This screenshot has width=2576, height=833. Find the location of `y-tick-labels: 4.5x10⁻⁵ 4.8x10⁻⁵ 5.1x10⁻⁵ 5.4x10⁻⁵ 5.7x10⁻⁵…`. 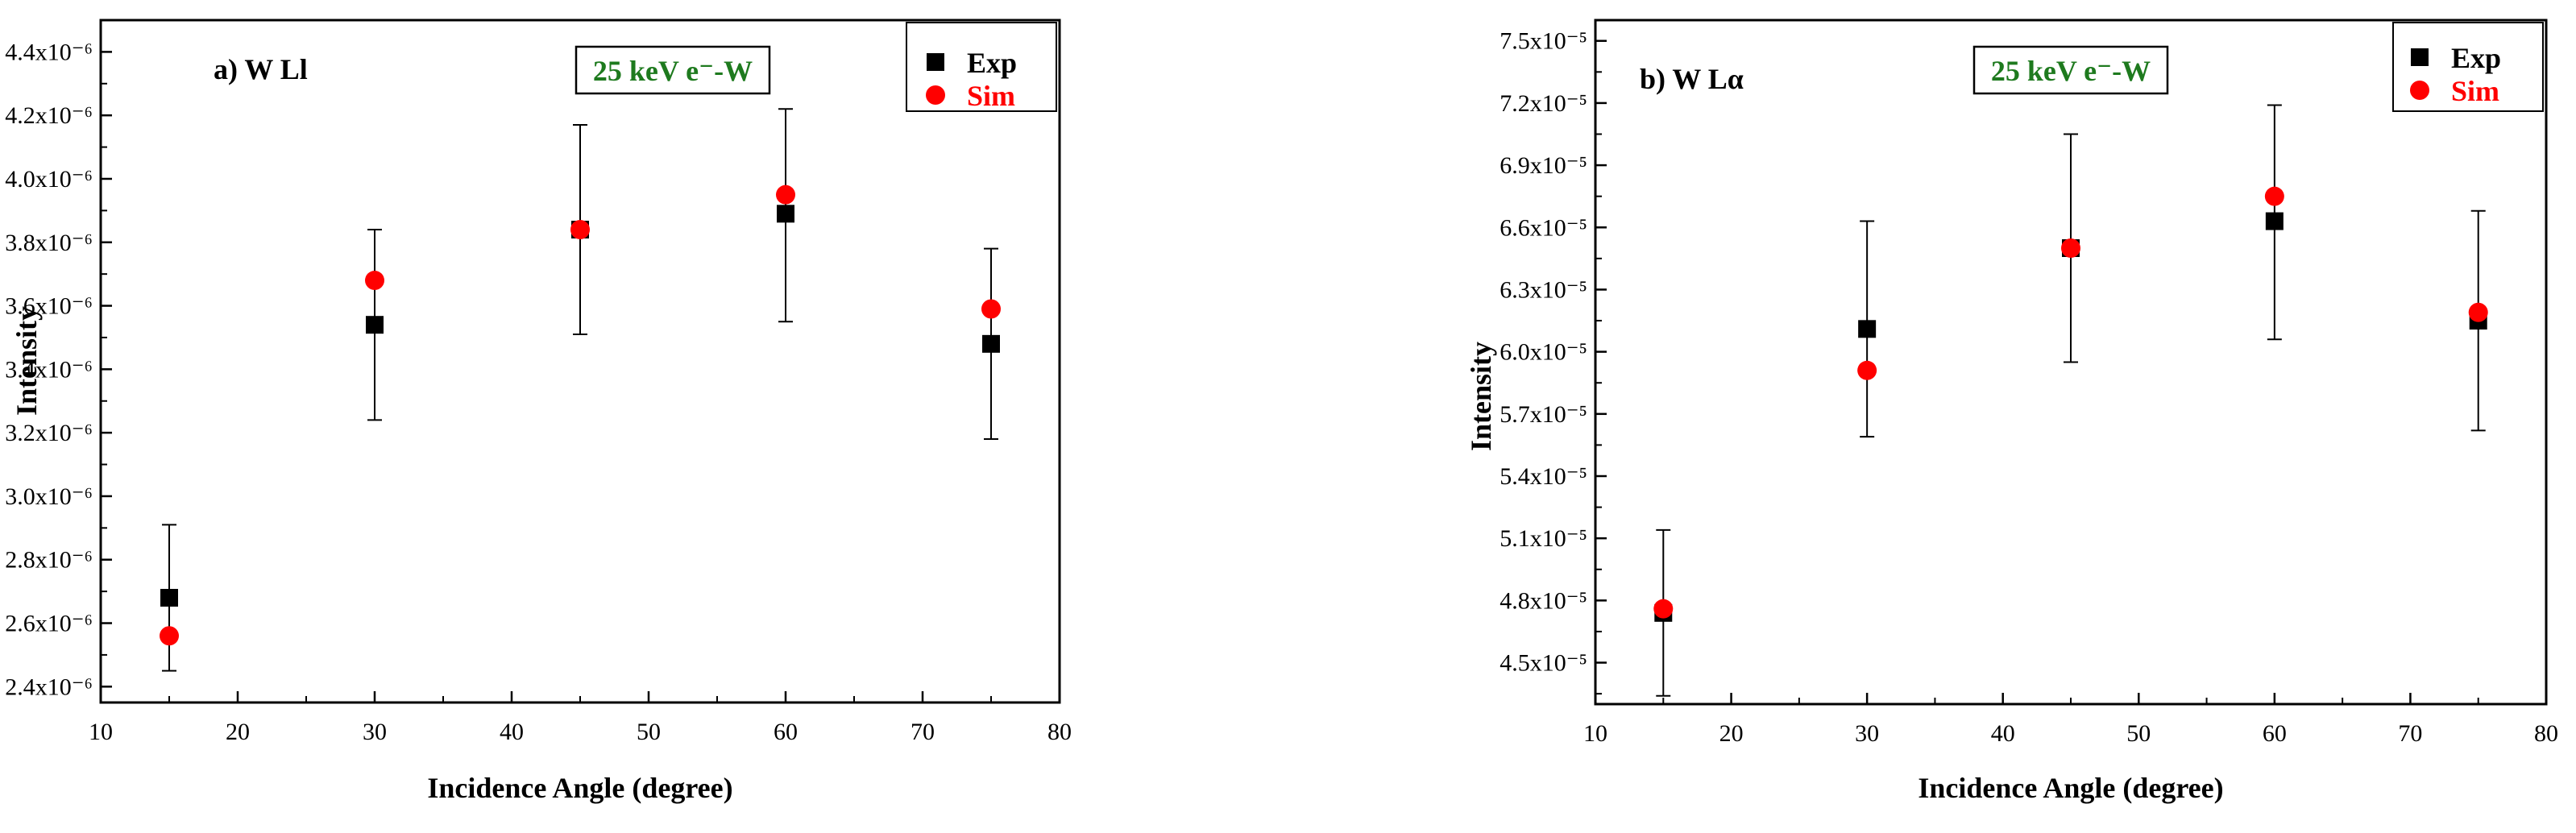

y-tick-labels: 4.5x10⁻⁵ 4.8x10⁻⁵ 5.1x10⁻⁵ 5.4x10⁻⁵ 5.7x10⁻⁵… is located at coordinates (1543, 352).